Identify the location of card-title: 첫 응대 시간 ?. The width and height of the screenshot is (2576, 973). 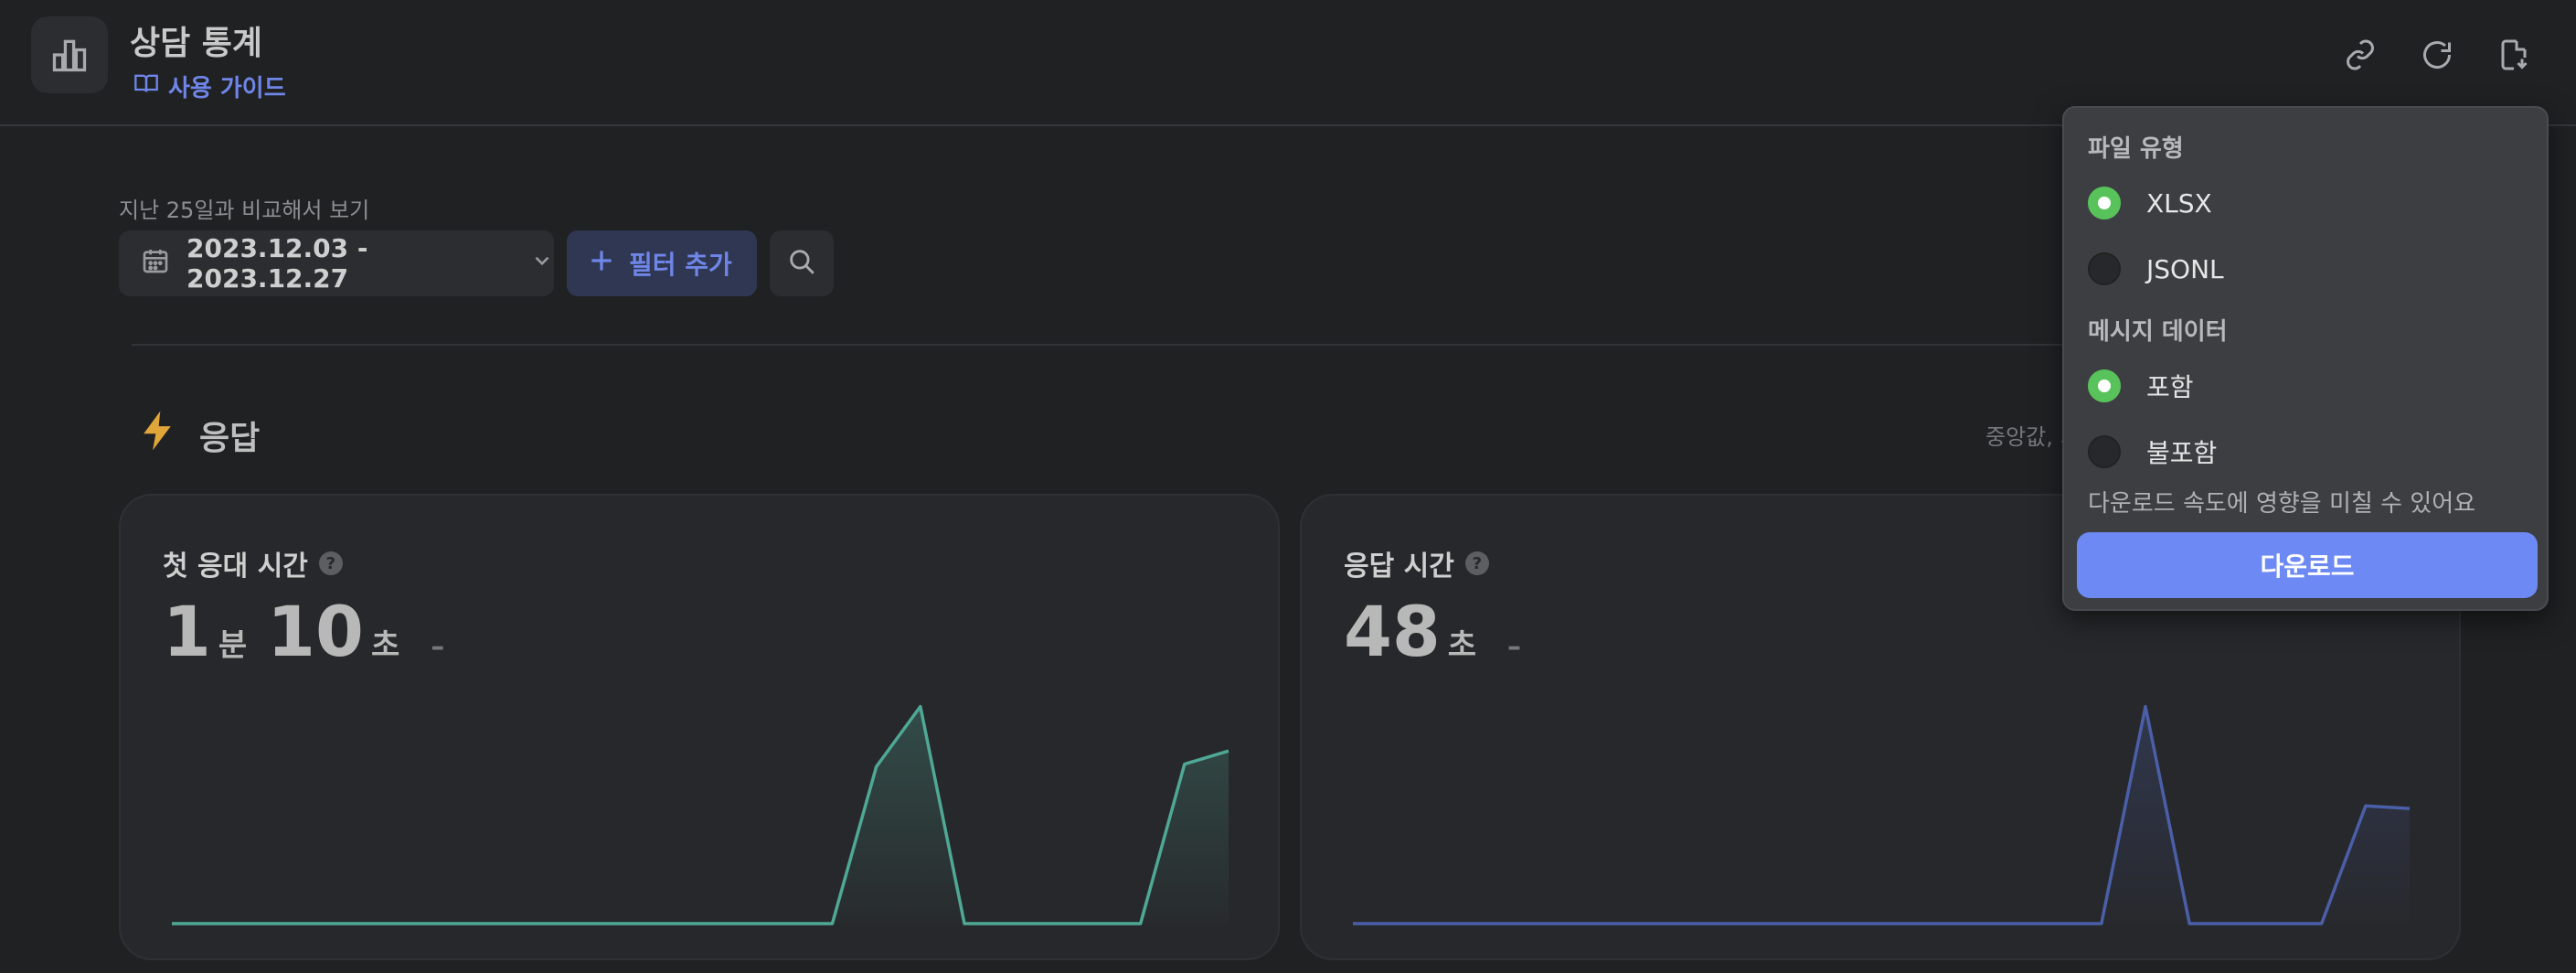
(253, 563).